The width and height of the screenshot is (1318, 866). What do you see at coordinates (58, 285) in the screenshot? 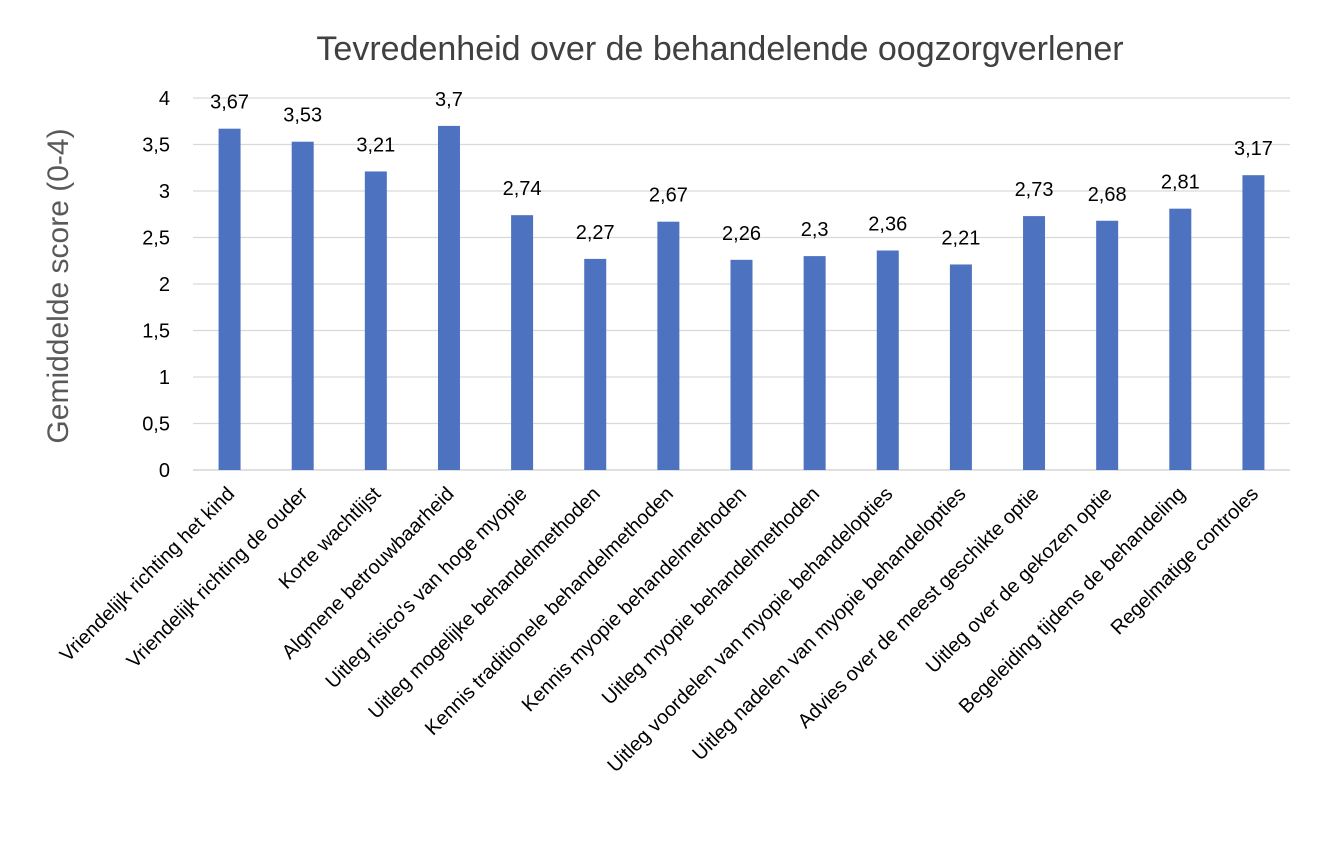
I see `y-axis-title: Gemiddelde score (0-4)` at bounding box center [58, 285].